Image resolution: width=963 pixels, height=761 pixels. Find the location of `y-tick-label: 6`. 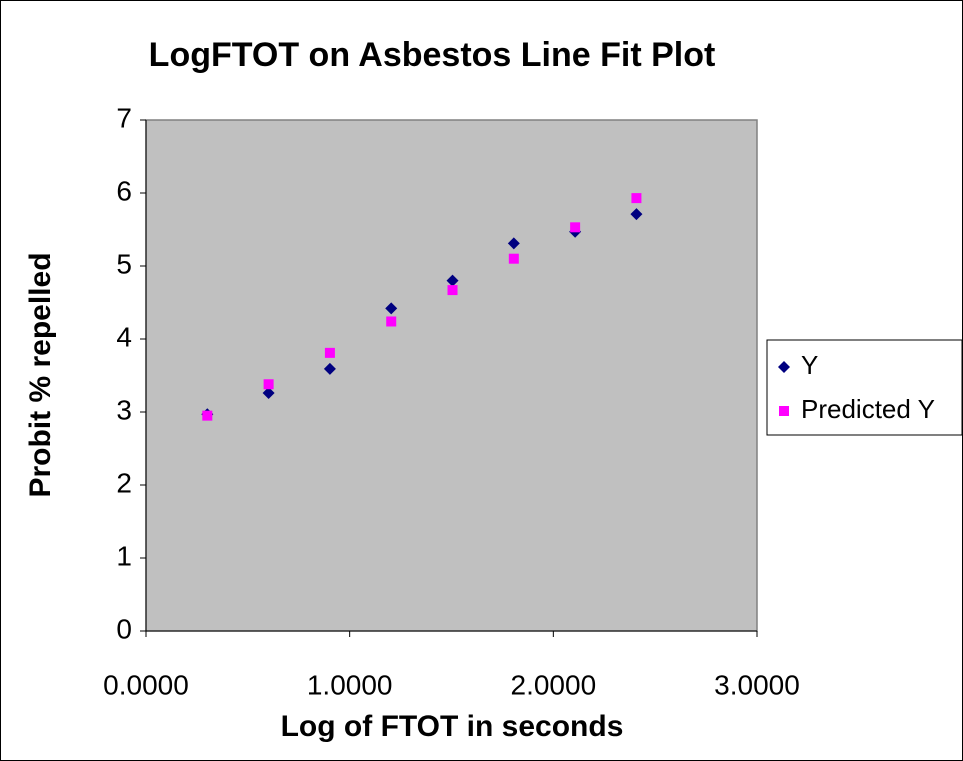

y-tick-label: 6 is located at coordinates (124, 190).